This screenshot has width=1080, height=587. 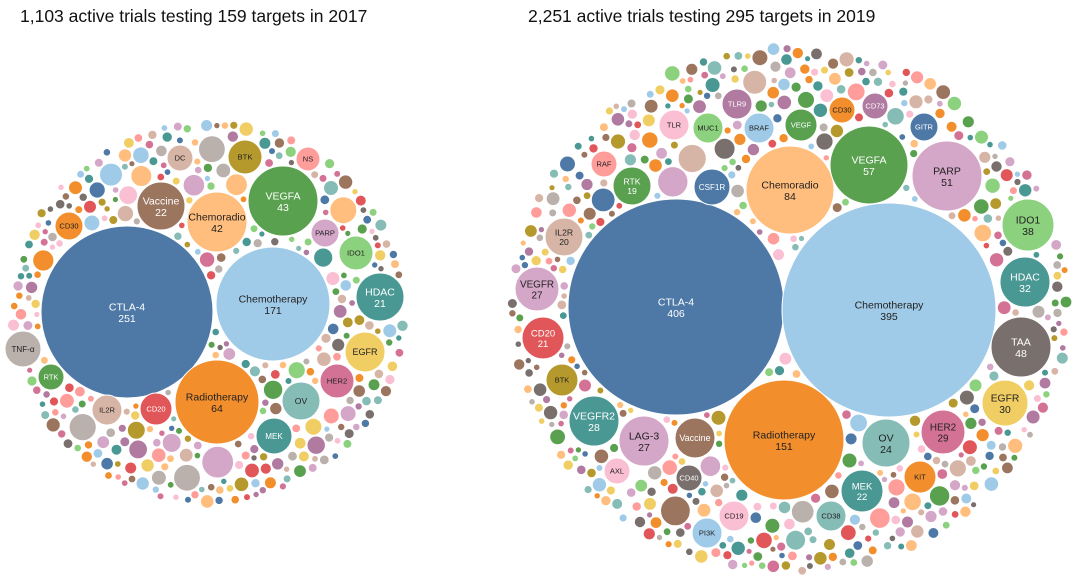 I want to click on bubble-btk: BTK, so click(x=245, y=157).